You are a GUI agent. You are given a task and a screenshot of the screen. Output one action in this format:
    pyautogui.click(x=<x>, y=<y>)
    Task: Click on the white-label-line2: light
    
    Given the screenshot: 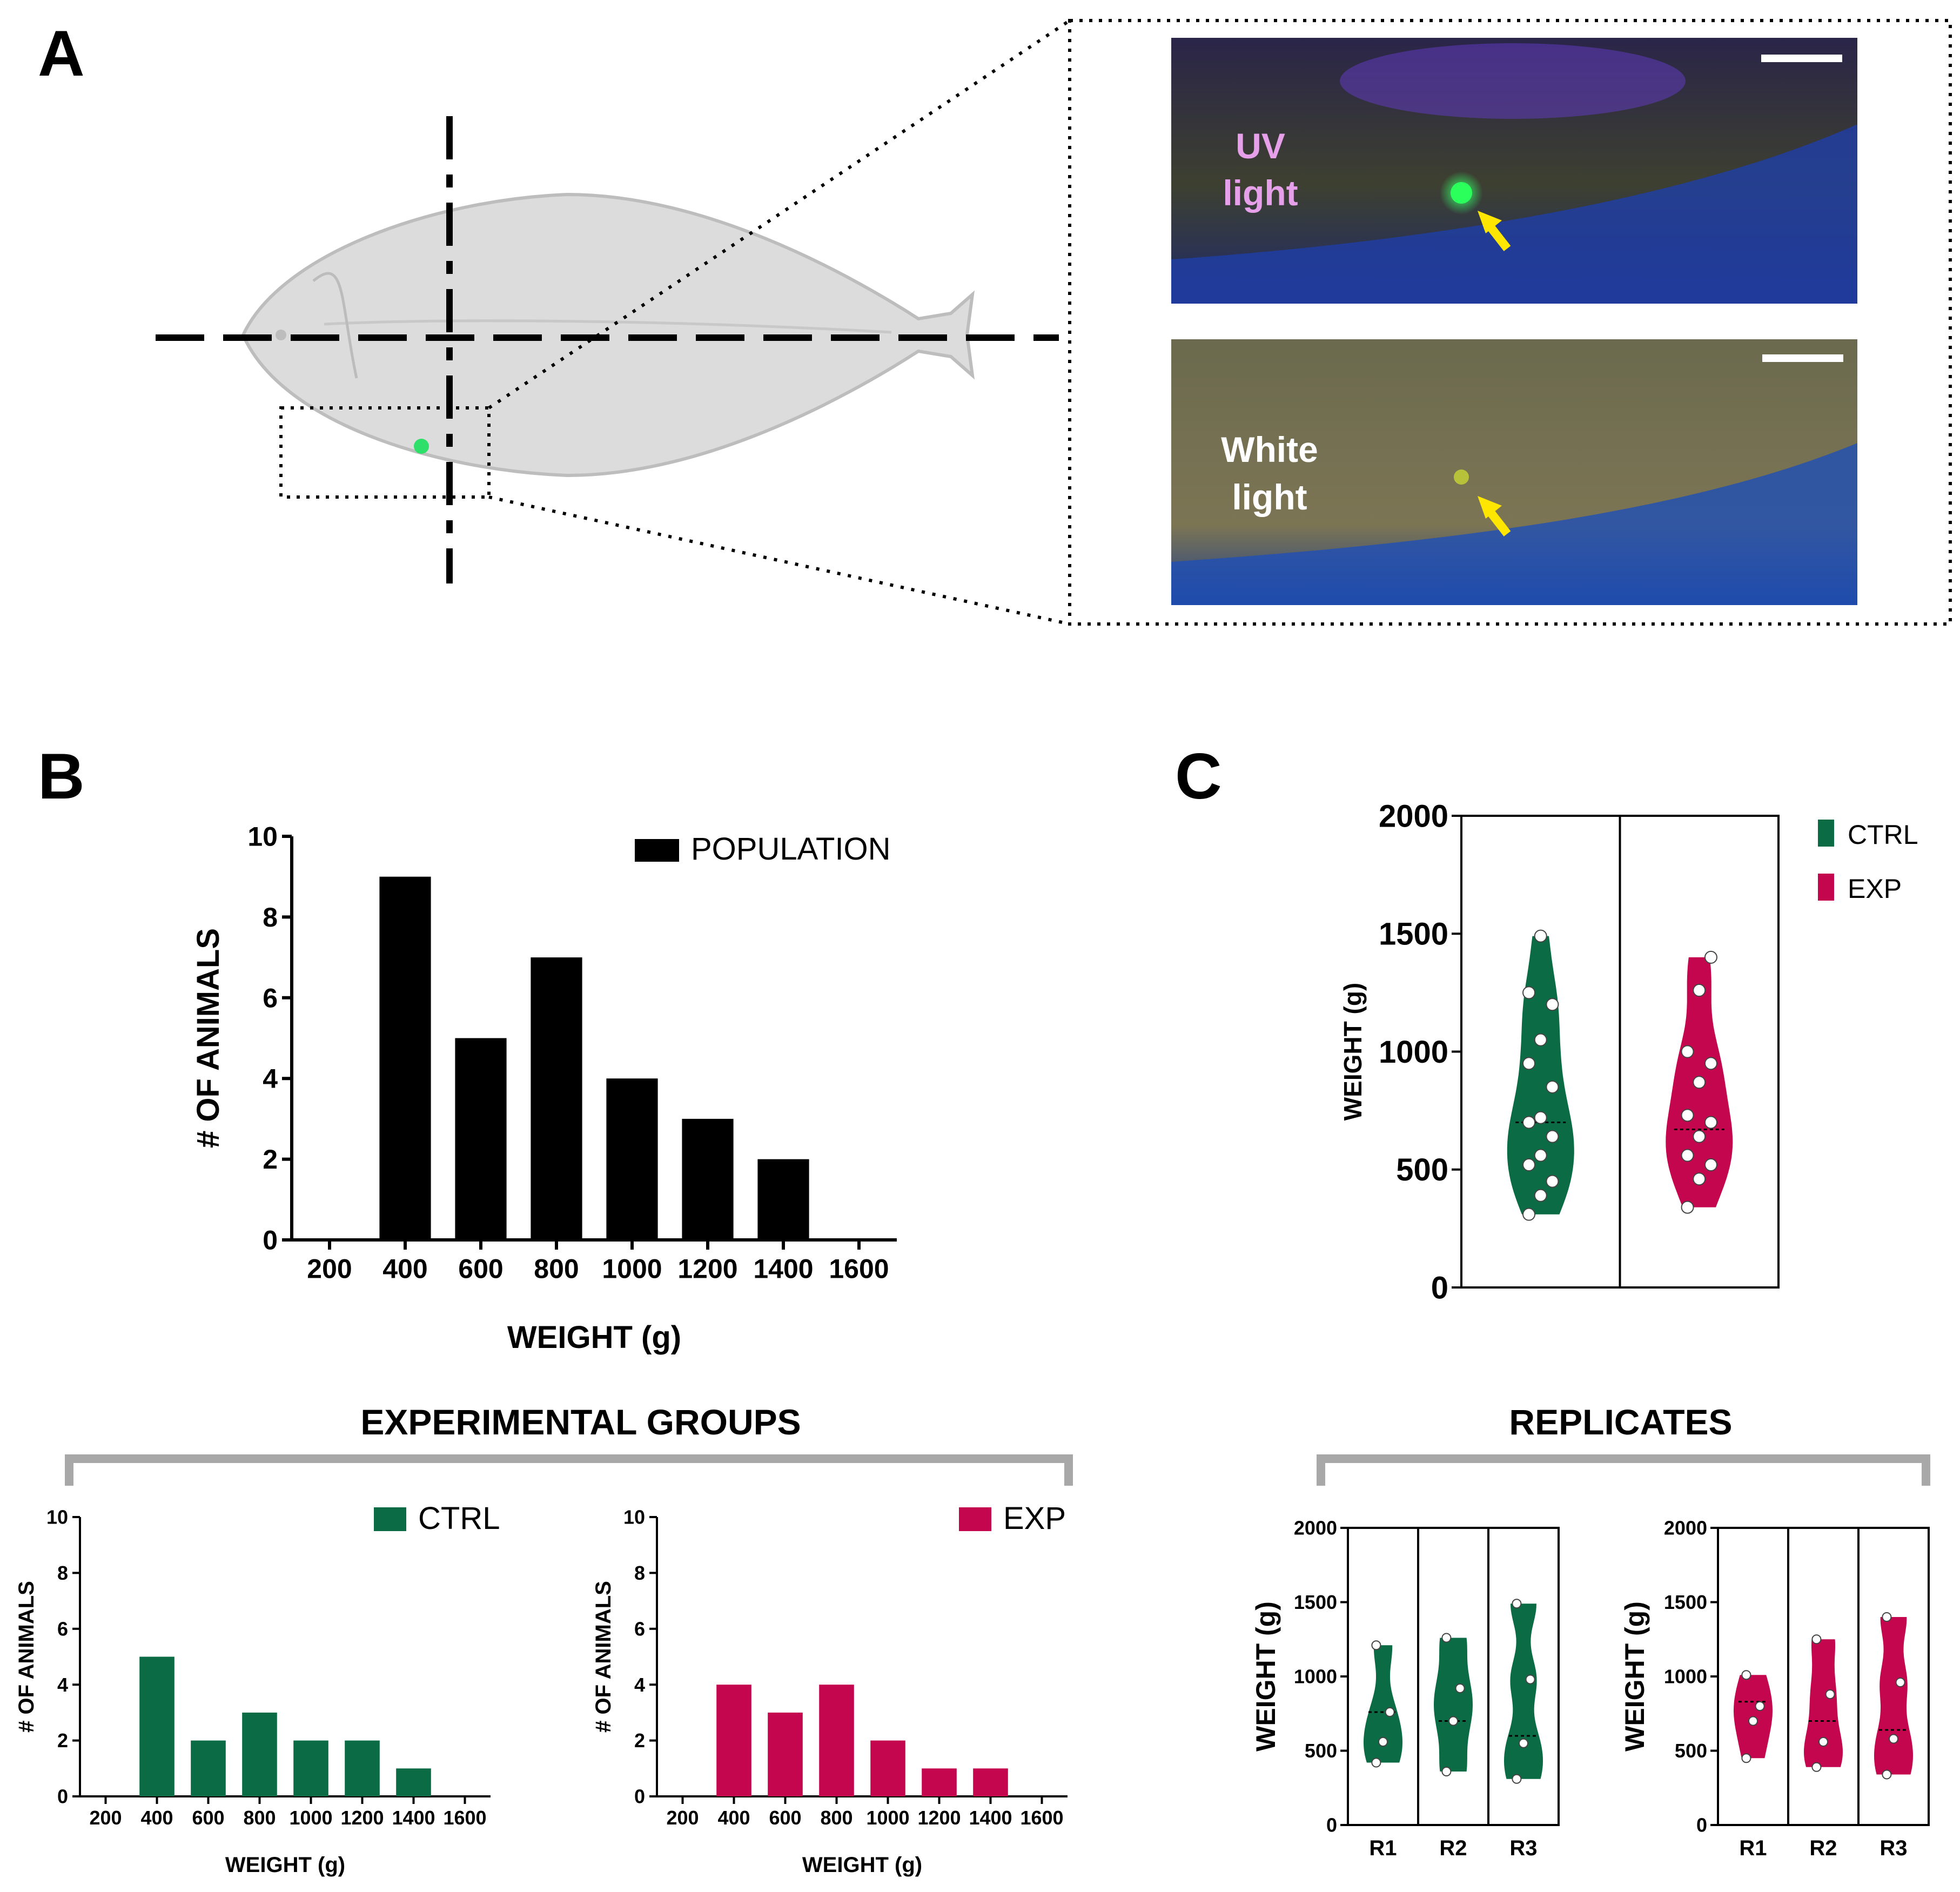 What is the action you would take?
    pyautogui.click(x=1270, y=497)
    